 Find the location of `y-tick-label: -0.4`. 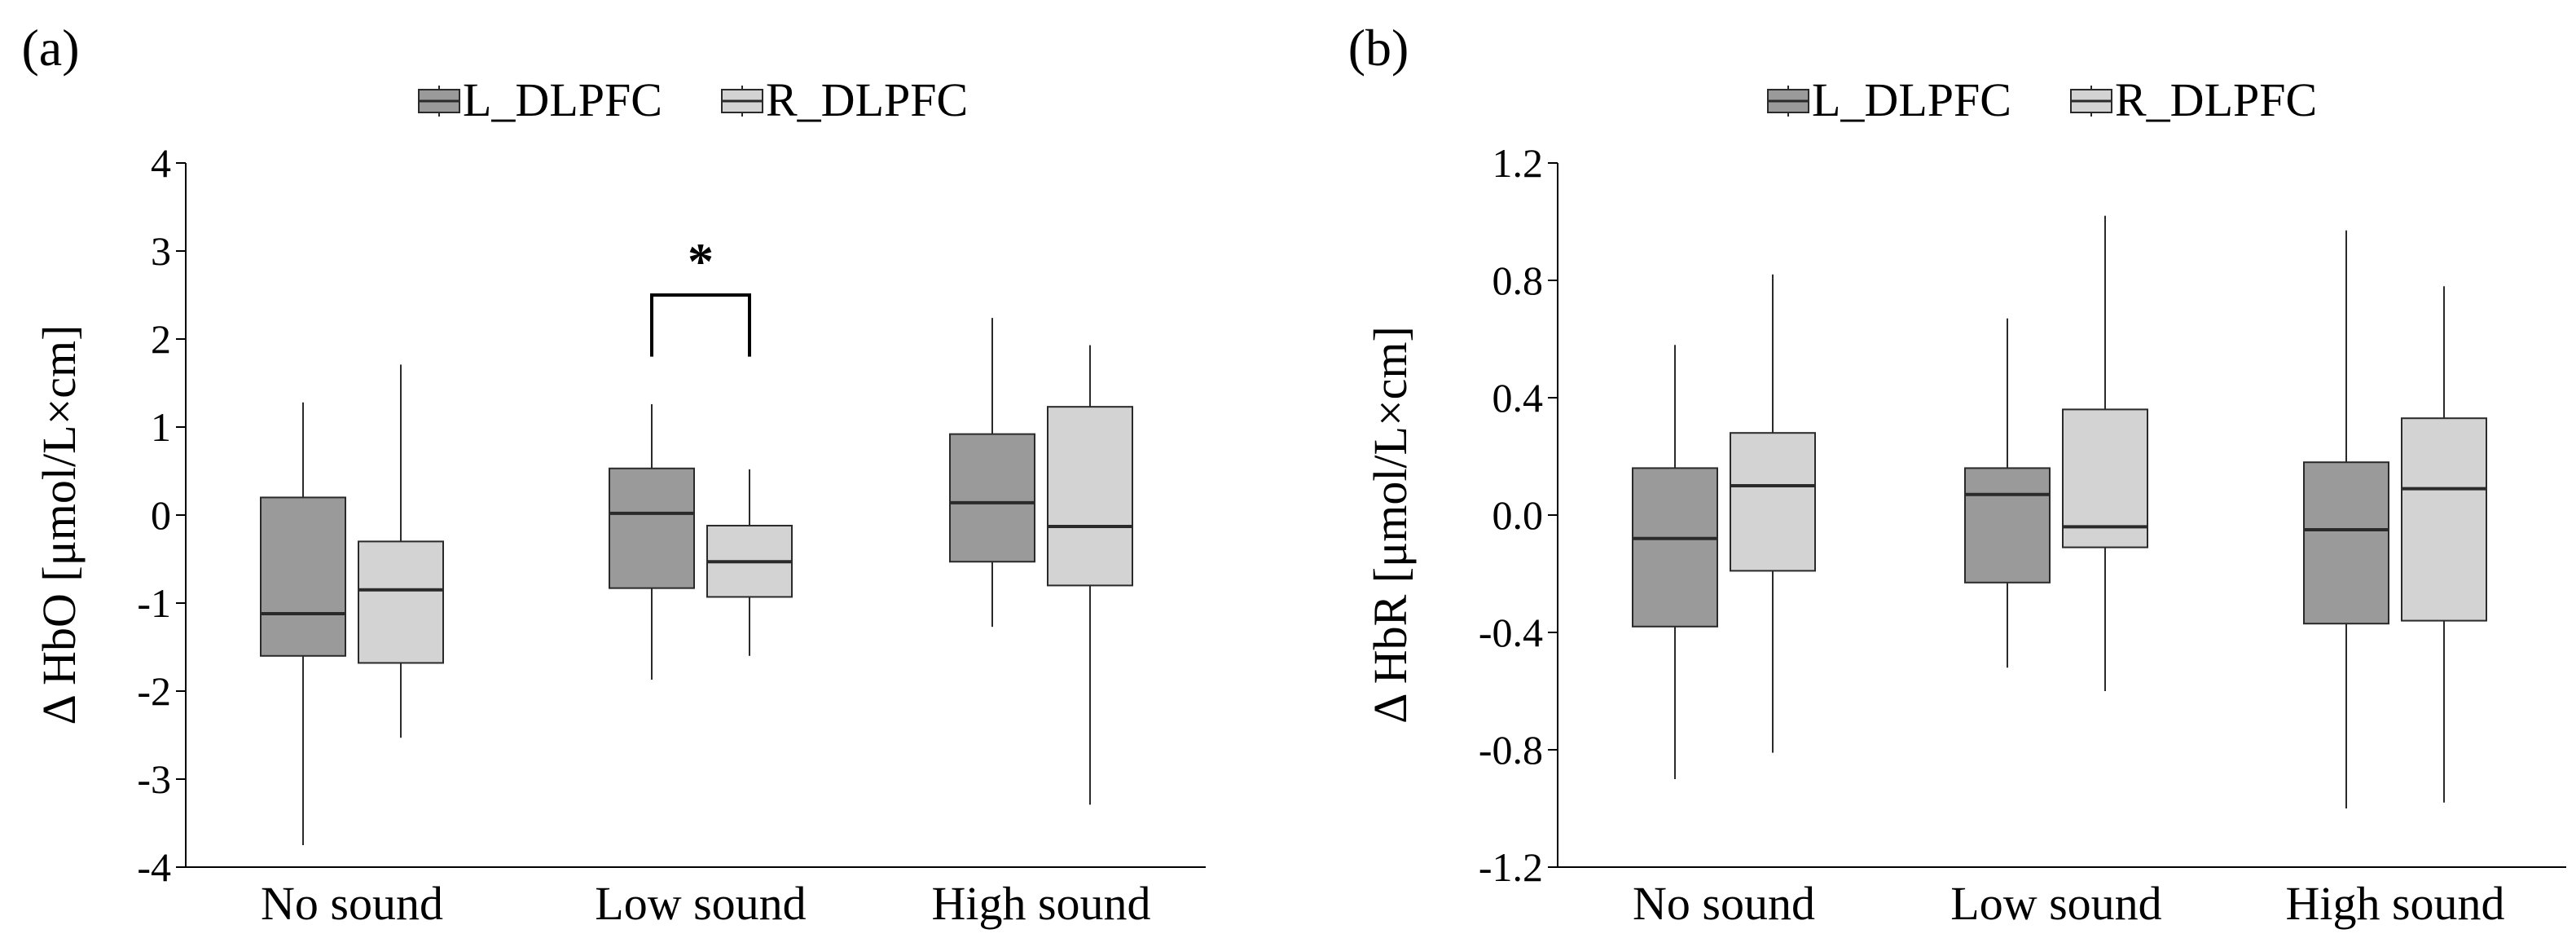

y-tick-label: -0.4 is located at coordinates (1511, 632).